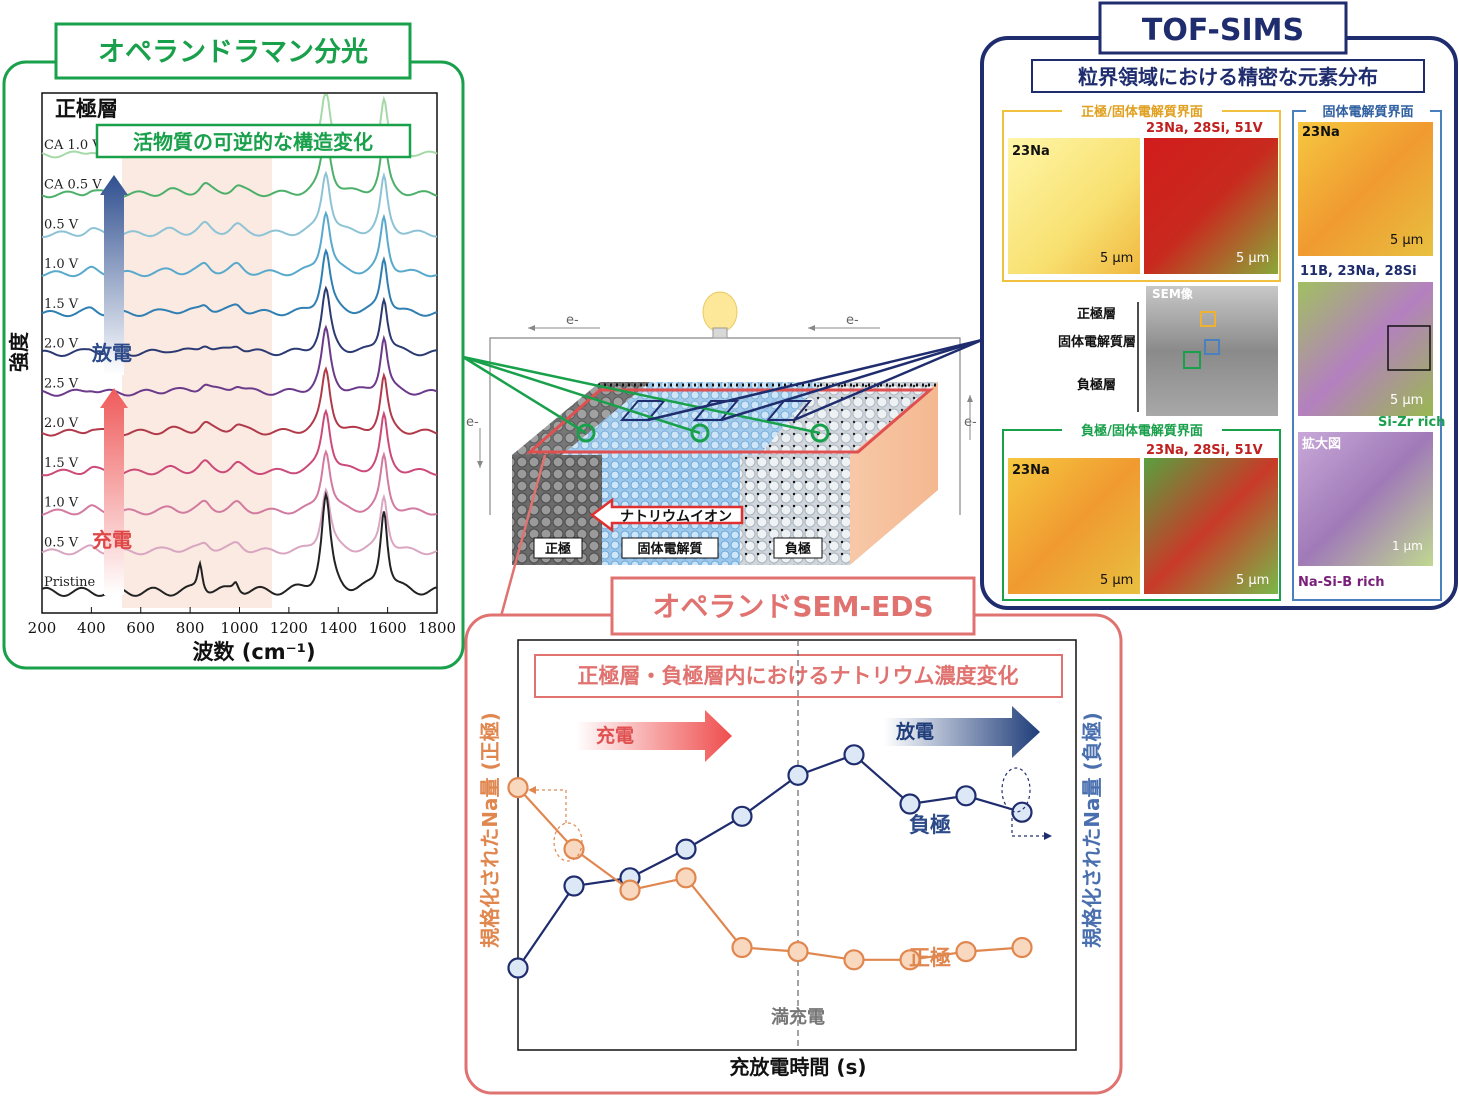 The height and width of the screenshot is (1099, 1459). I want to click on sem-label: SEM像, so click(1173, 293).